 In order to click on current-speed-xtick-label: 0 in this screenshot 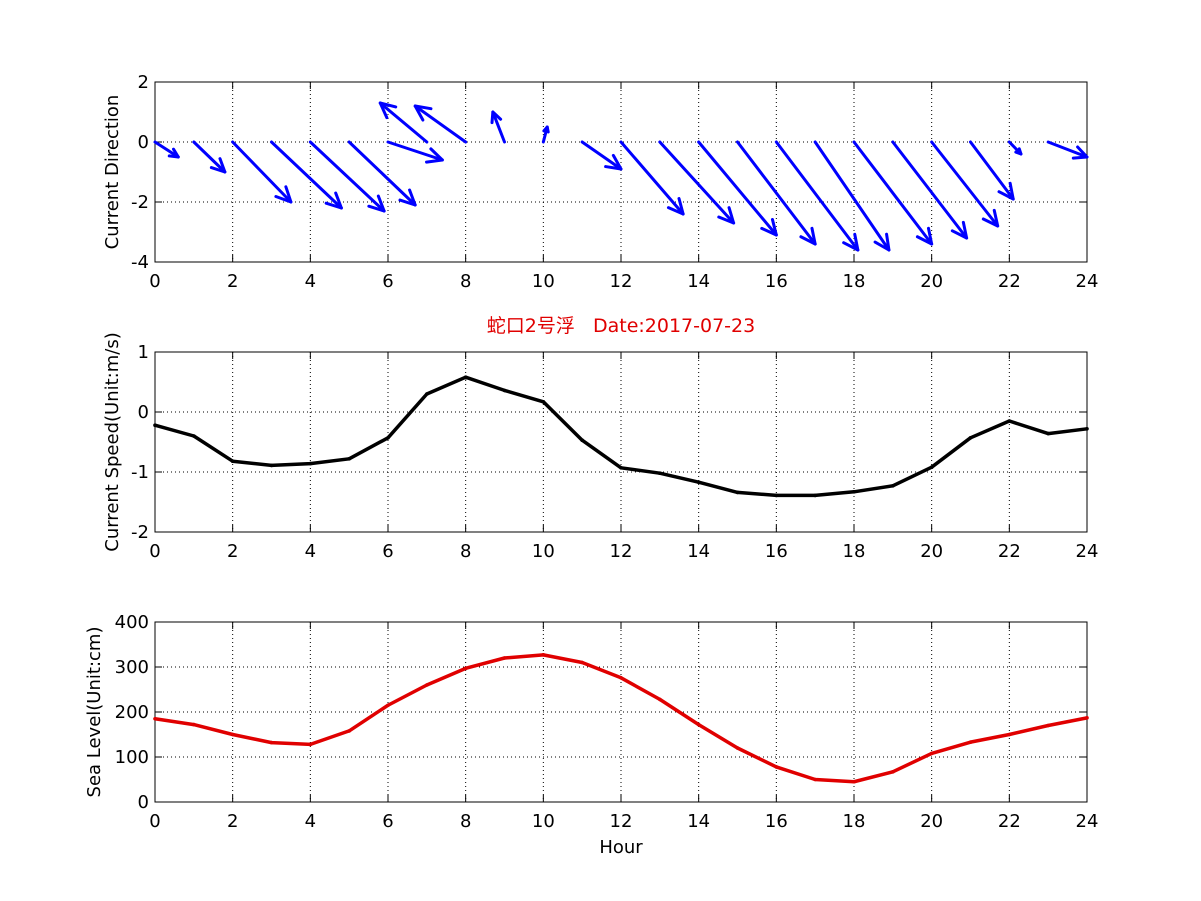, I will do `click(154, 551)`.